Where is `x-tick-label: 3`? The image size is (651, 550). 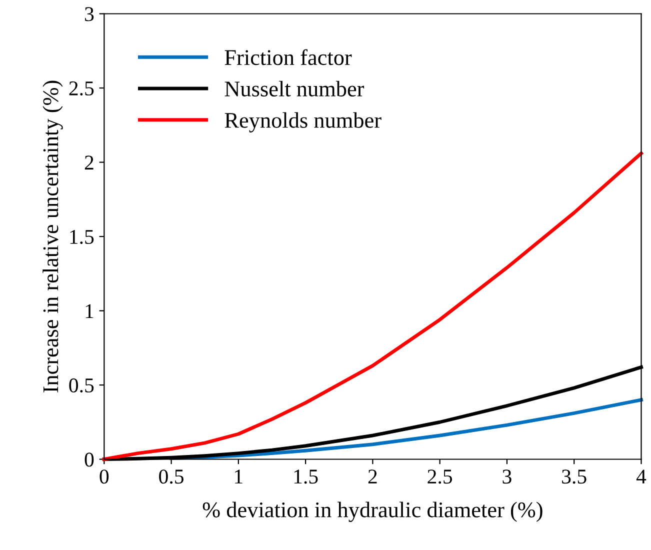 x-tick-label: 3 is located at coordinates (507, 477).